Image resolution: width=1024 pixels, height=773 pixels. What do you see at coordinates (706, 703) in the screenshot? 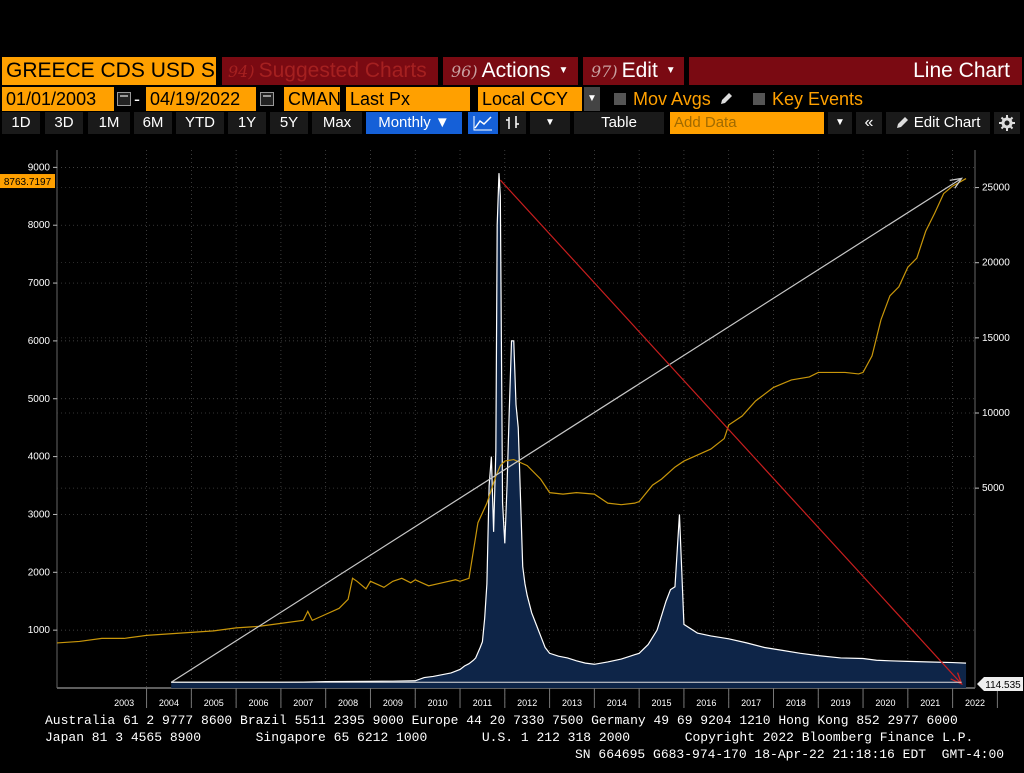
I see `x-tick-label: 2016` at bounding box center [706, 703].